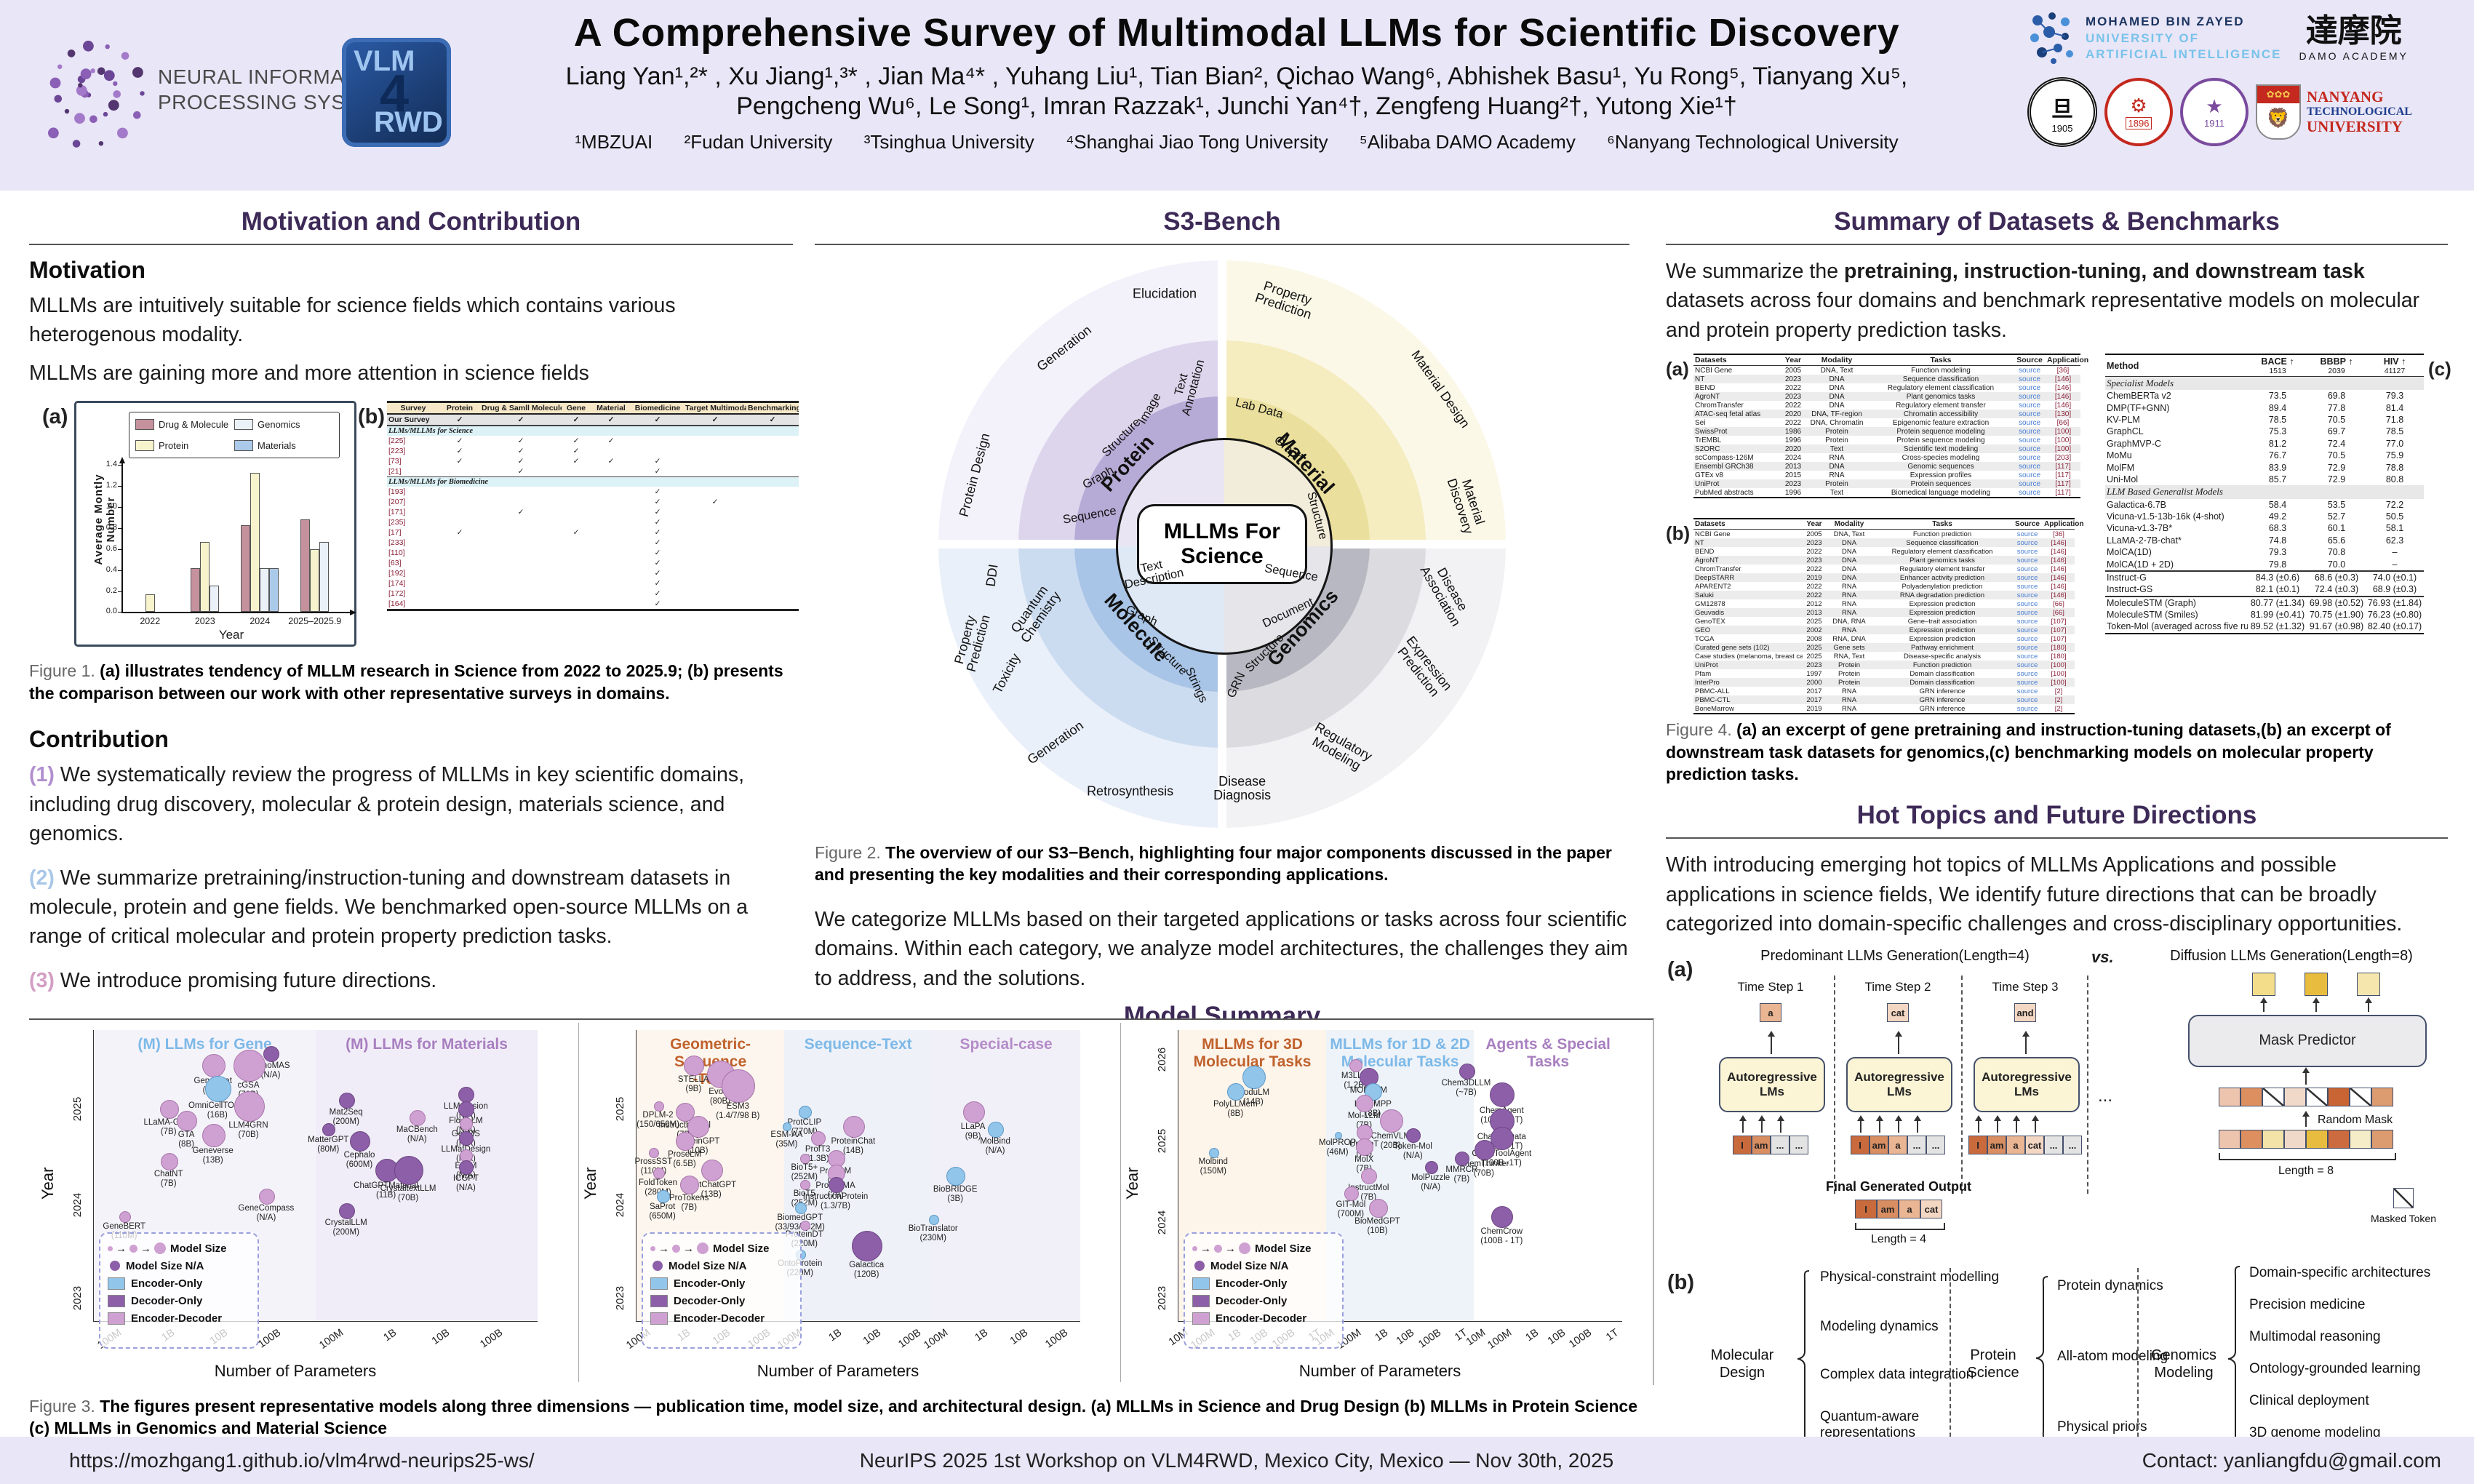 Image resolution: width=2474 pixels, height=1484 pixels. I want to click on model-bubble-label: GTA (8B), so click(186, 1139).